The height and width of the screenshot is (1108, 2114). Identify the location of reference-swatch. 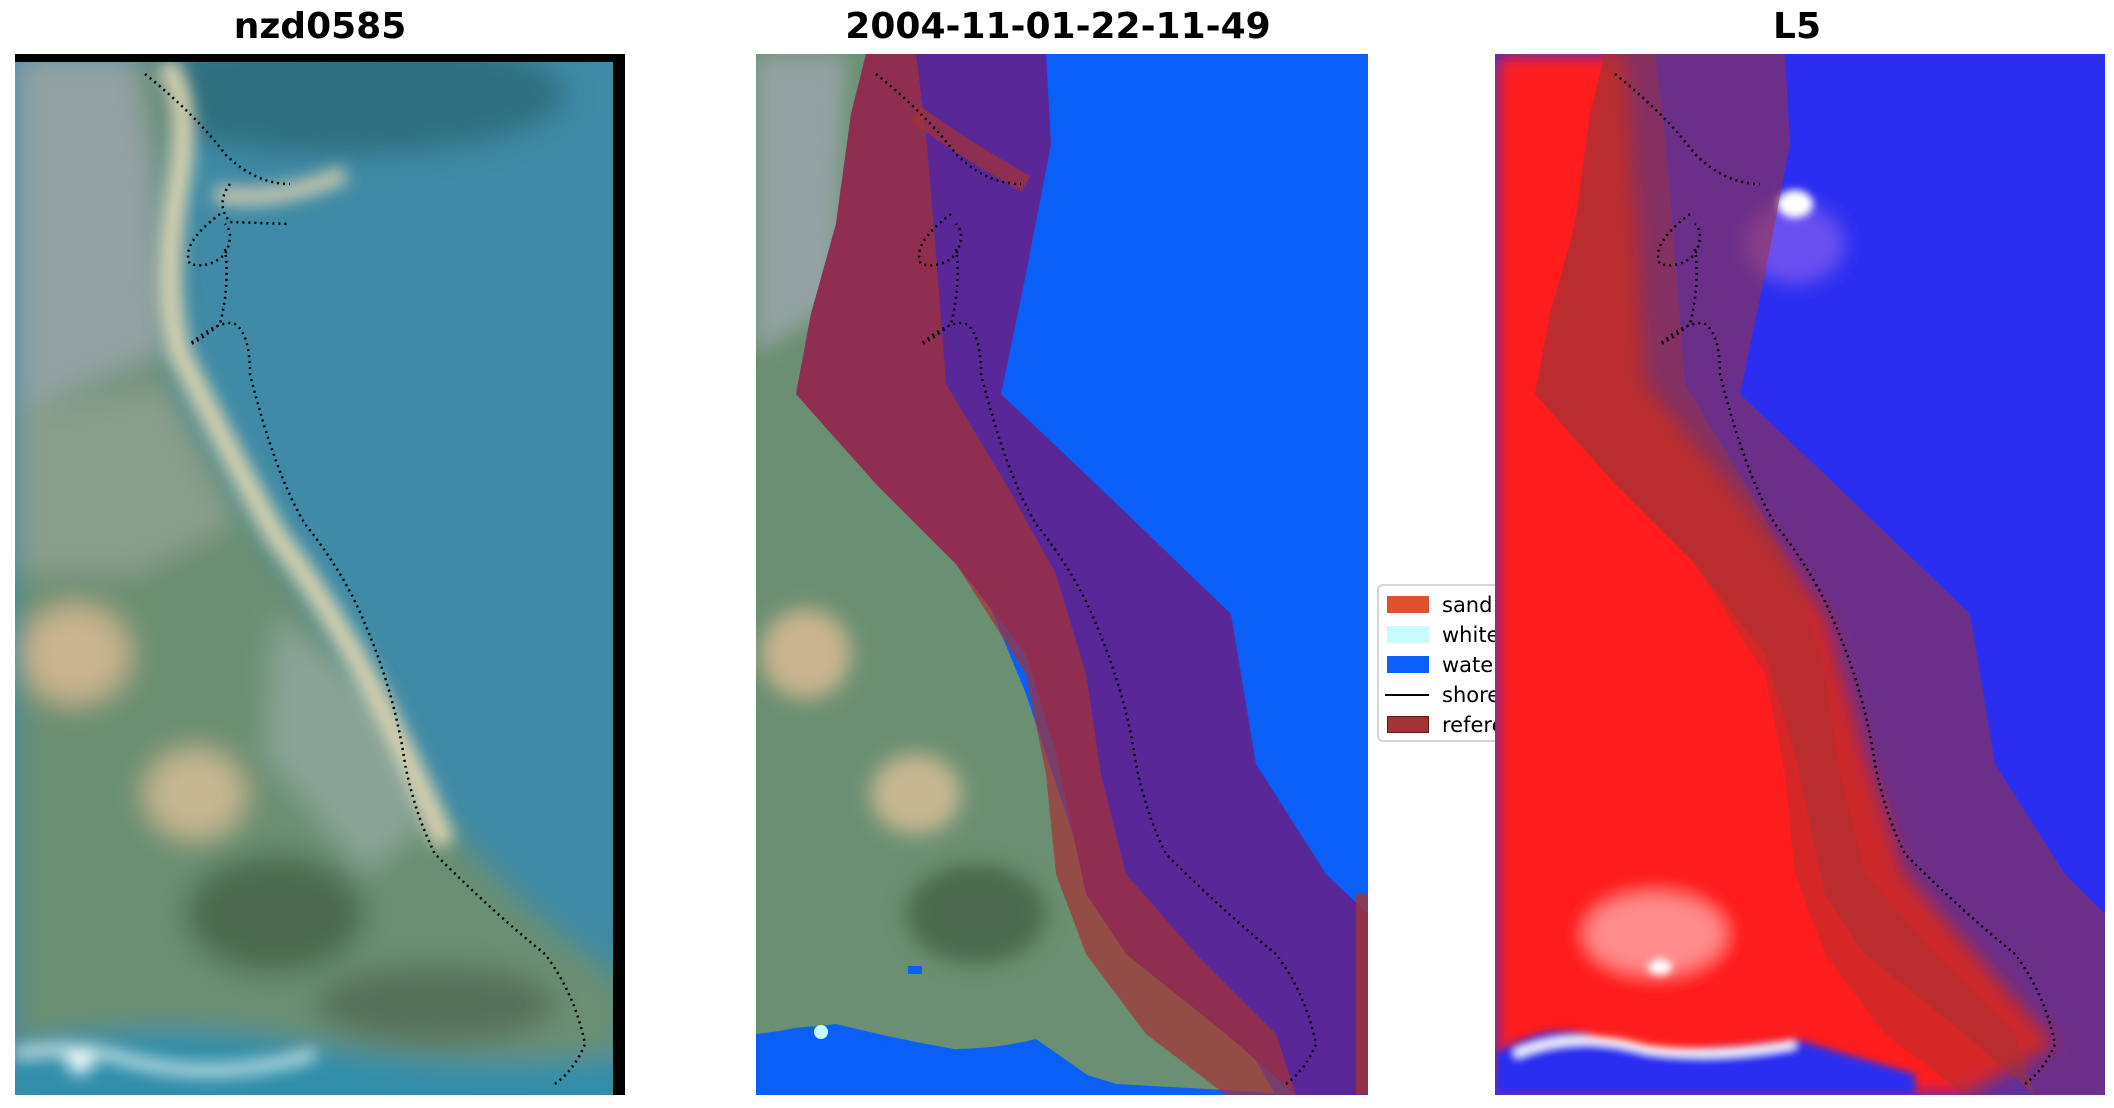
(1408, 724).